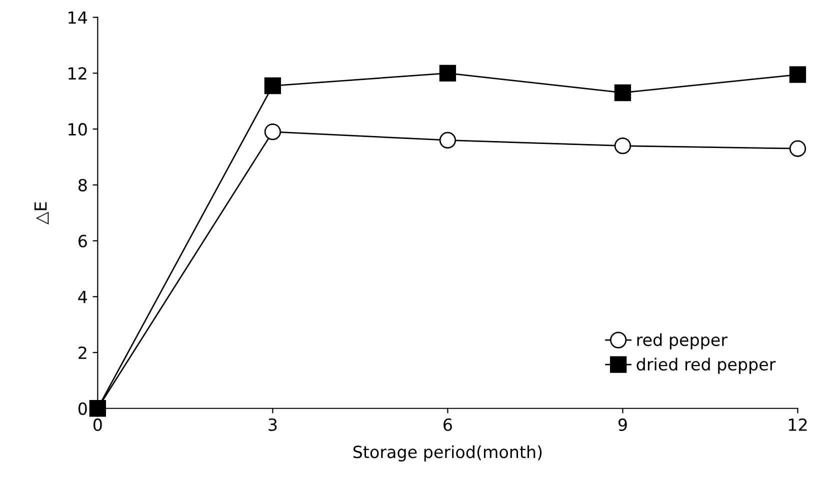 This screenshot has height=495, width=814. Describe the element at coordinates (78, 18) in the screenshot. I see `y-tick-label: 14` at that location.